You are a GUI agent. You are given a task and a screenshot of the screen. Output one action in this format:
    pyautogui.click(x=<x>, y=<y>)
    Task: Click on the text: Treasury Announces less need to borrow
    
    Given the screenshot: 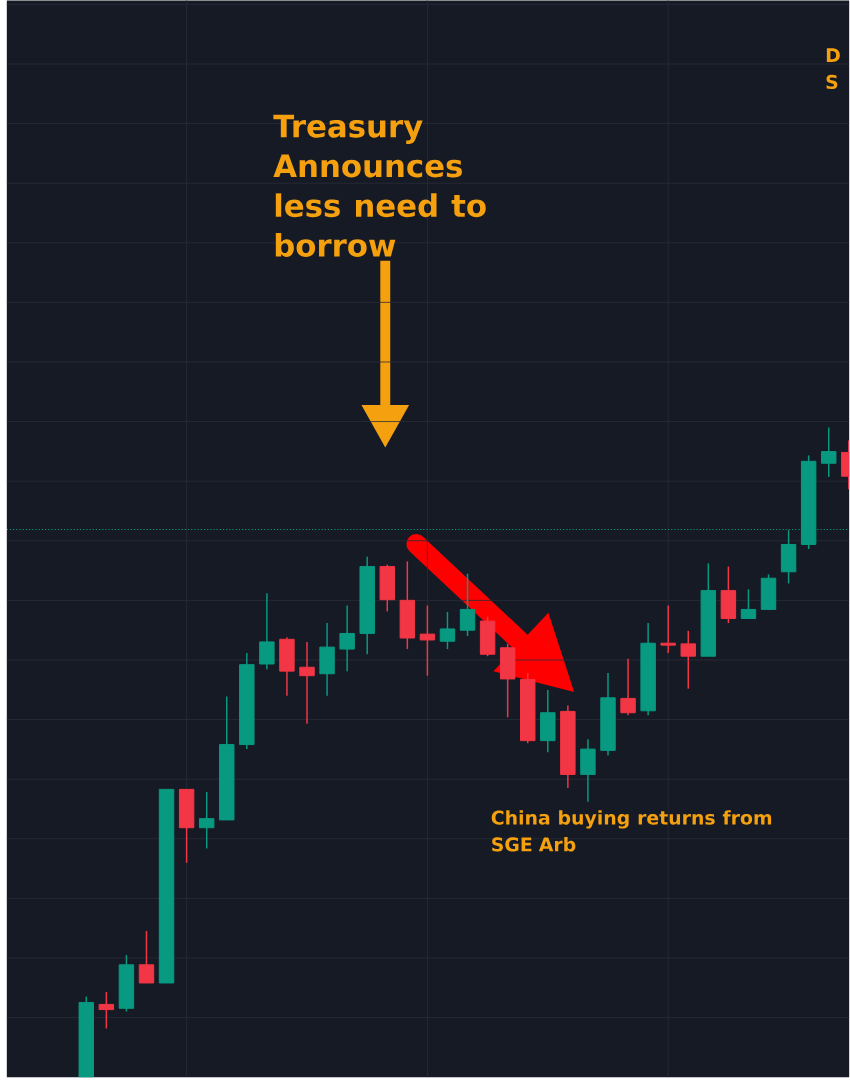 What is the action you would take?
    pyautogui.click(x=379, y=185)
    